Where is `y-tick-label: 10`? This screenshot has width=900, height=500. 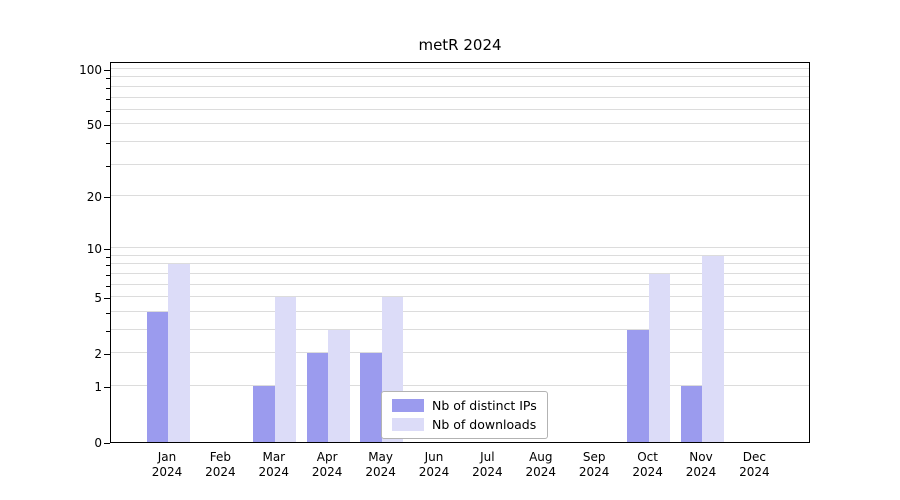
y-tick-label: 10 is located at coordinates (94, 249).